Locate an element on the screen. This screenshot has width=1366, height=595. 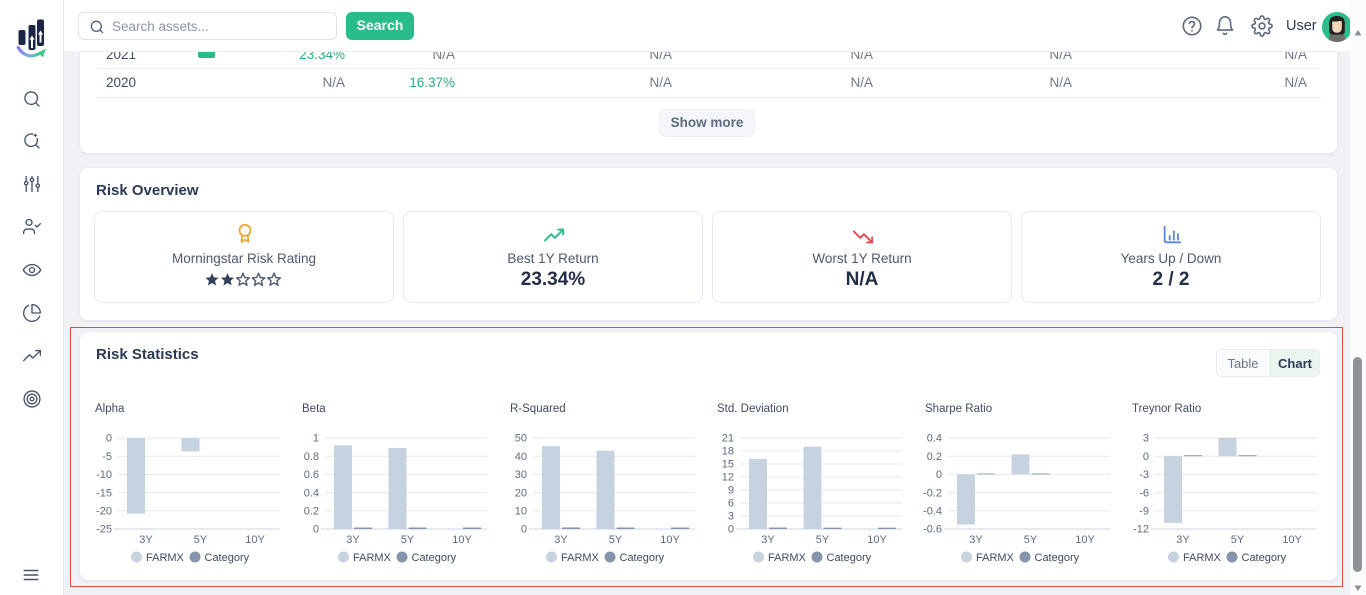
svg-text: 50 is located at coordinates (521, 439).